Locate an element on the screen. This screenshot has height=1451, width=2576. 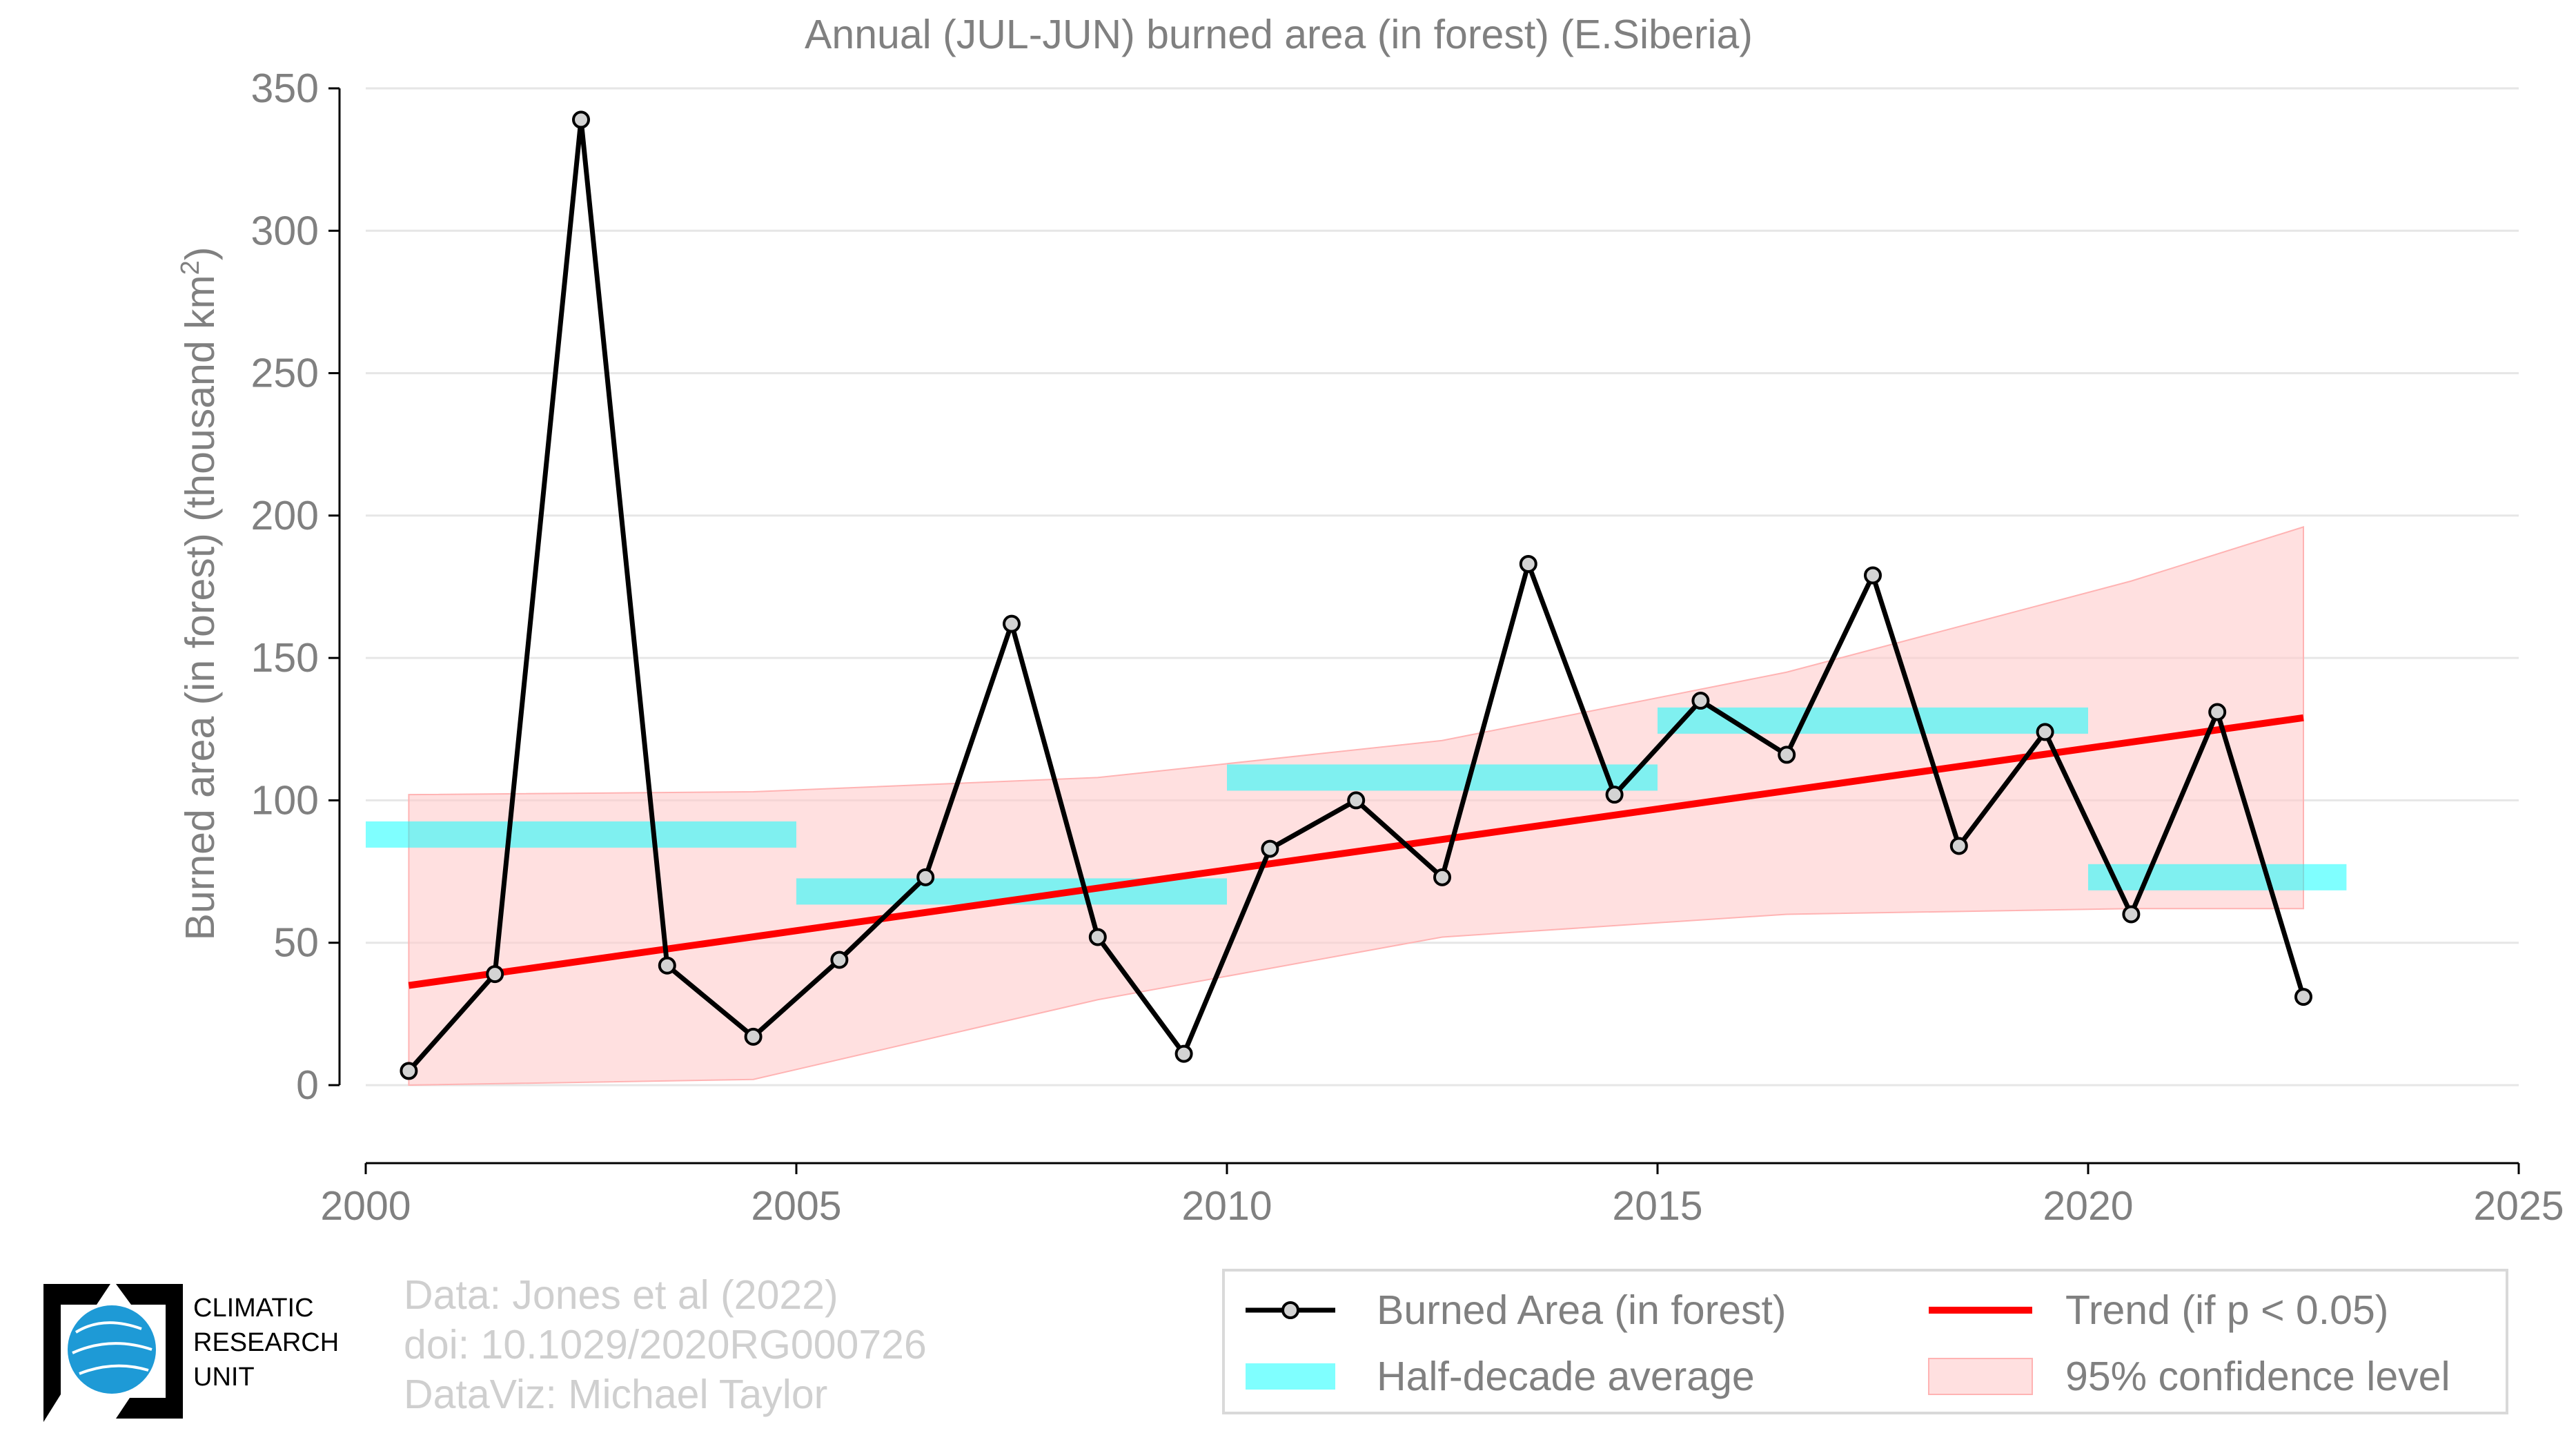
x-tick-label: 2015 is located at coordinates (1657, 1206).